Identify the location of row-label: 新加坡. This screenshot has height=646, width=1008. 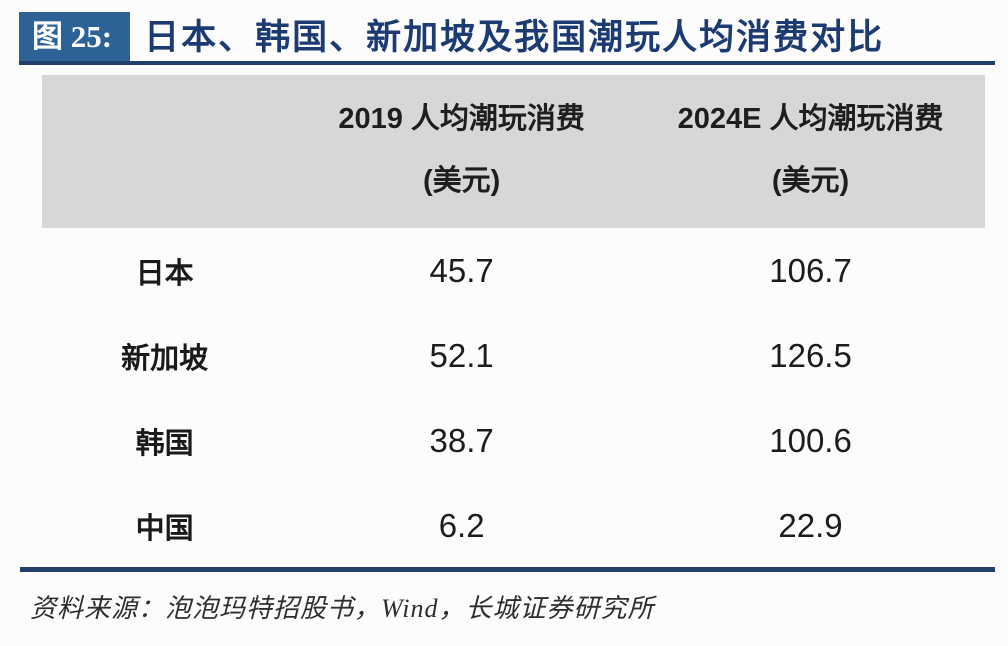
(165, 358).